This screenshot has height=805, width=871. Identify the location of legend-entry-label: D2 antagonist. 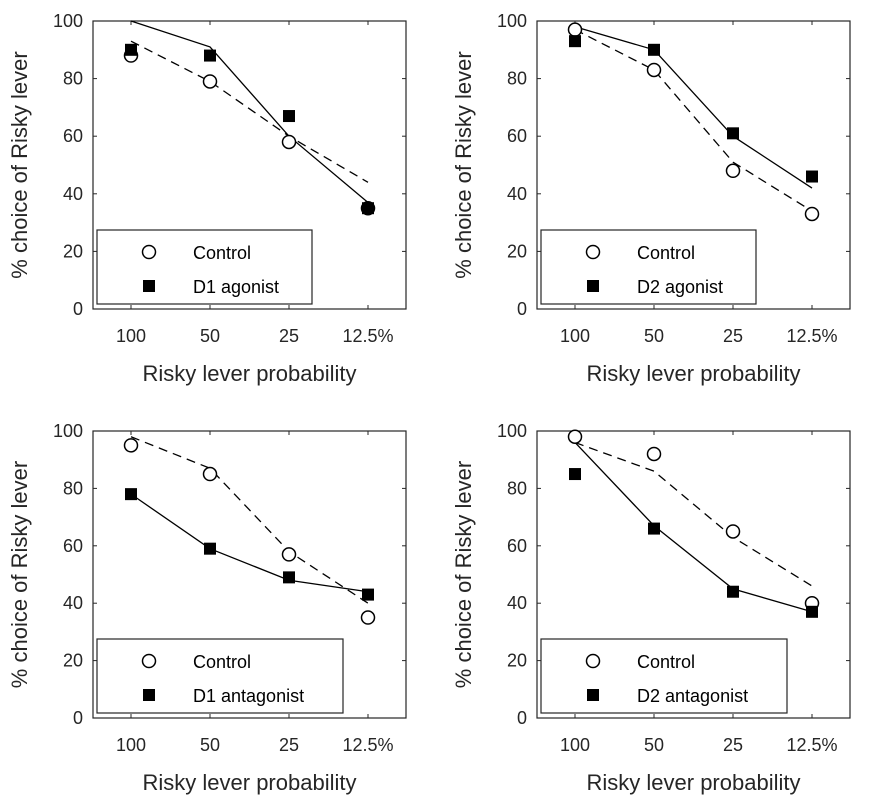
(692, 696).